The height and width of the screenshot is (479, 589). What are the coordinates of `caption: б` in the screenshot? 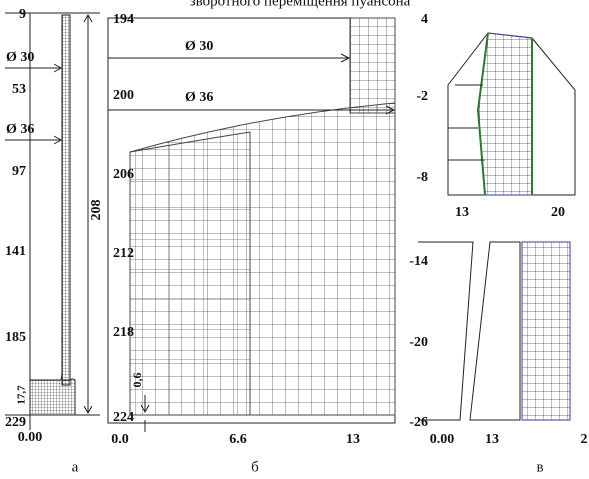 It's located at (255, 467).